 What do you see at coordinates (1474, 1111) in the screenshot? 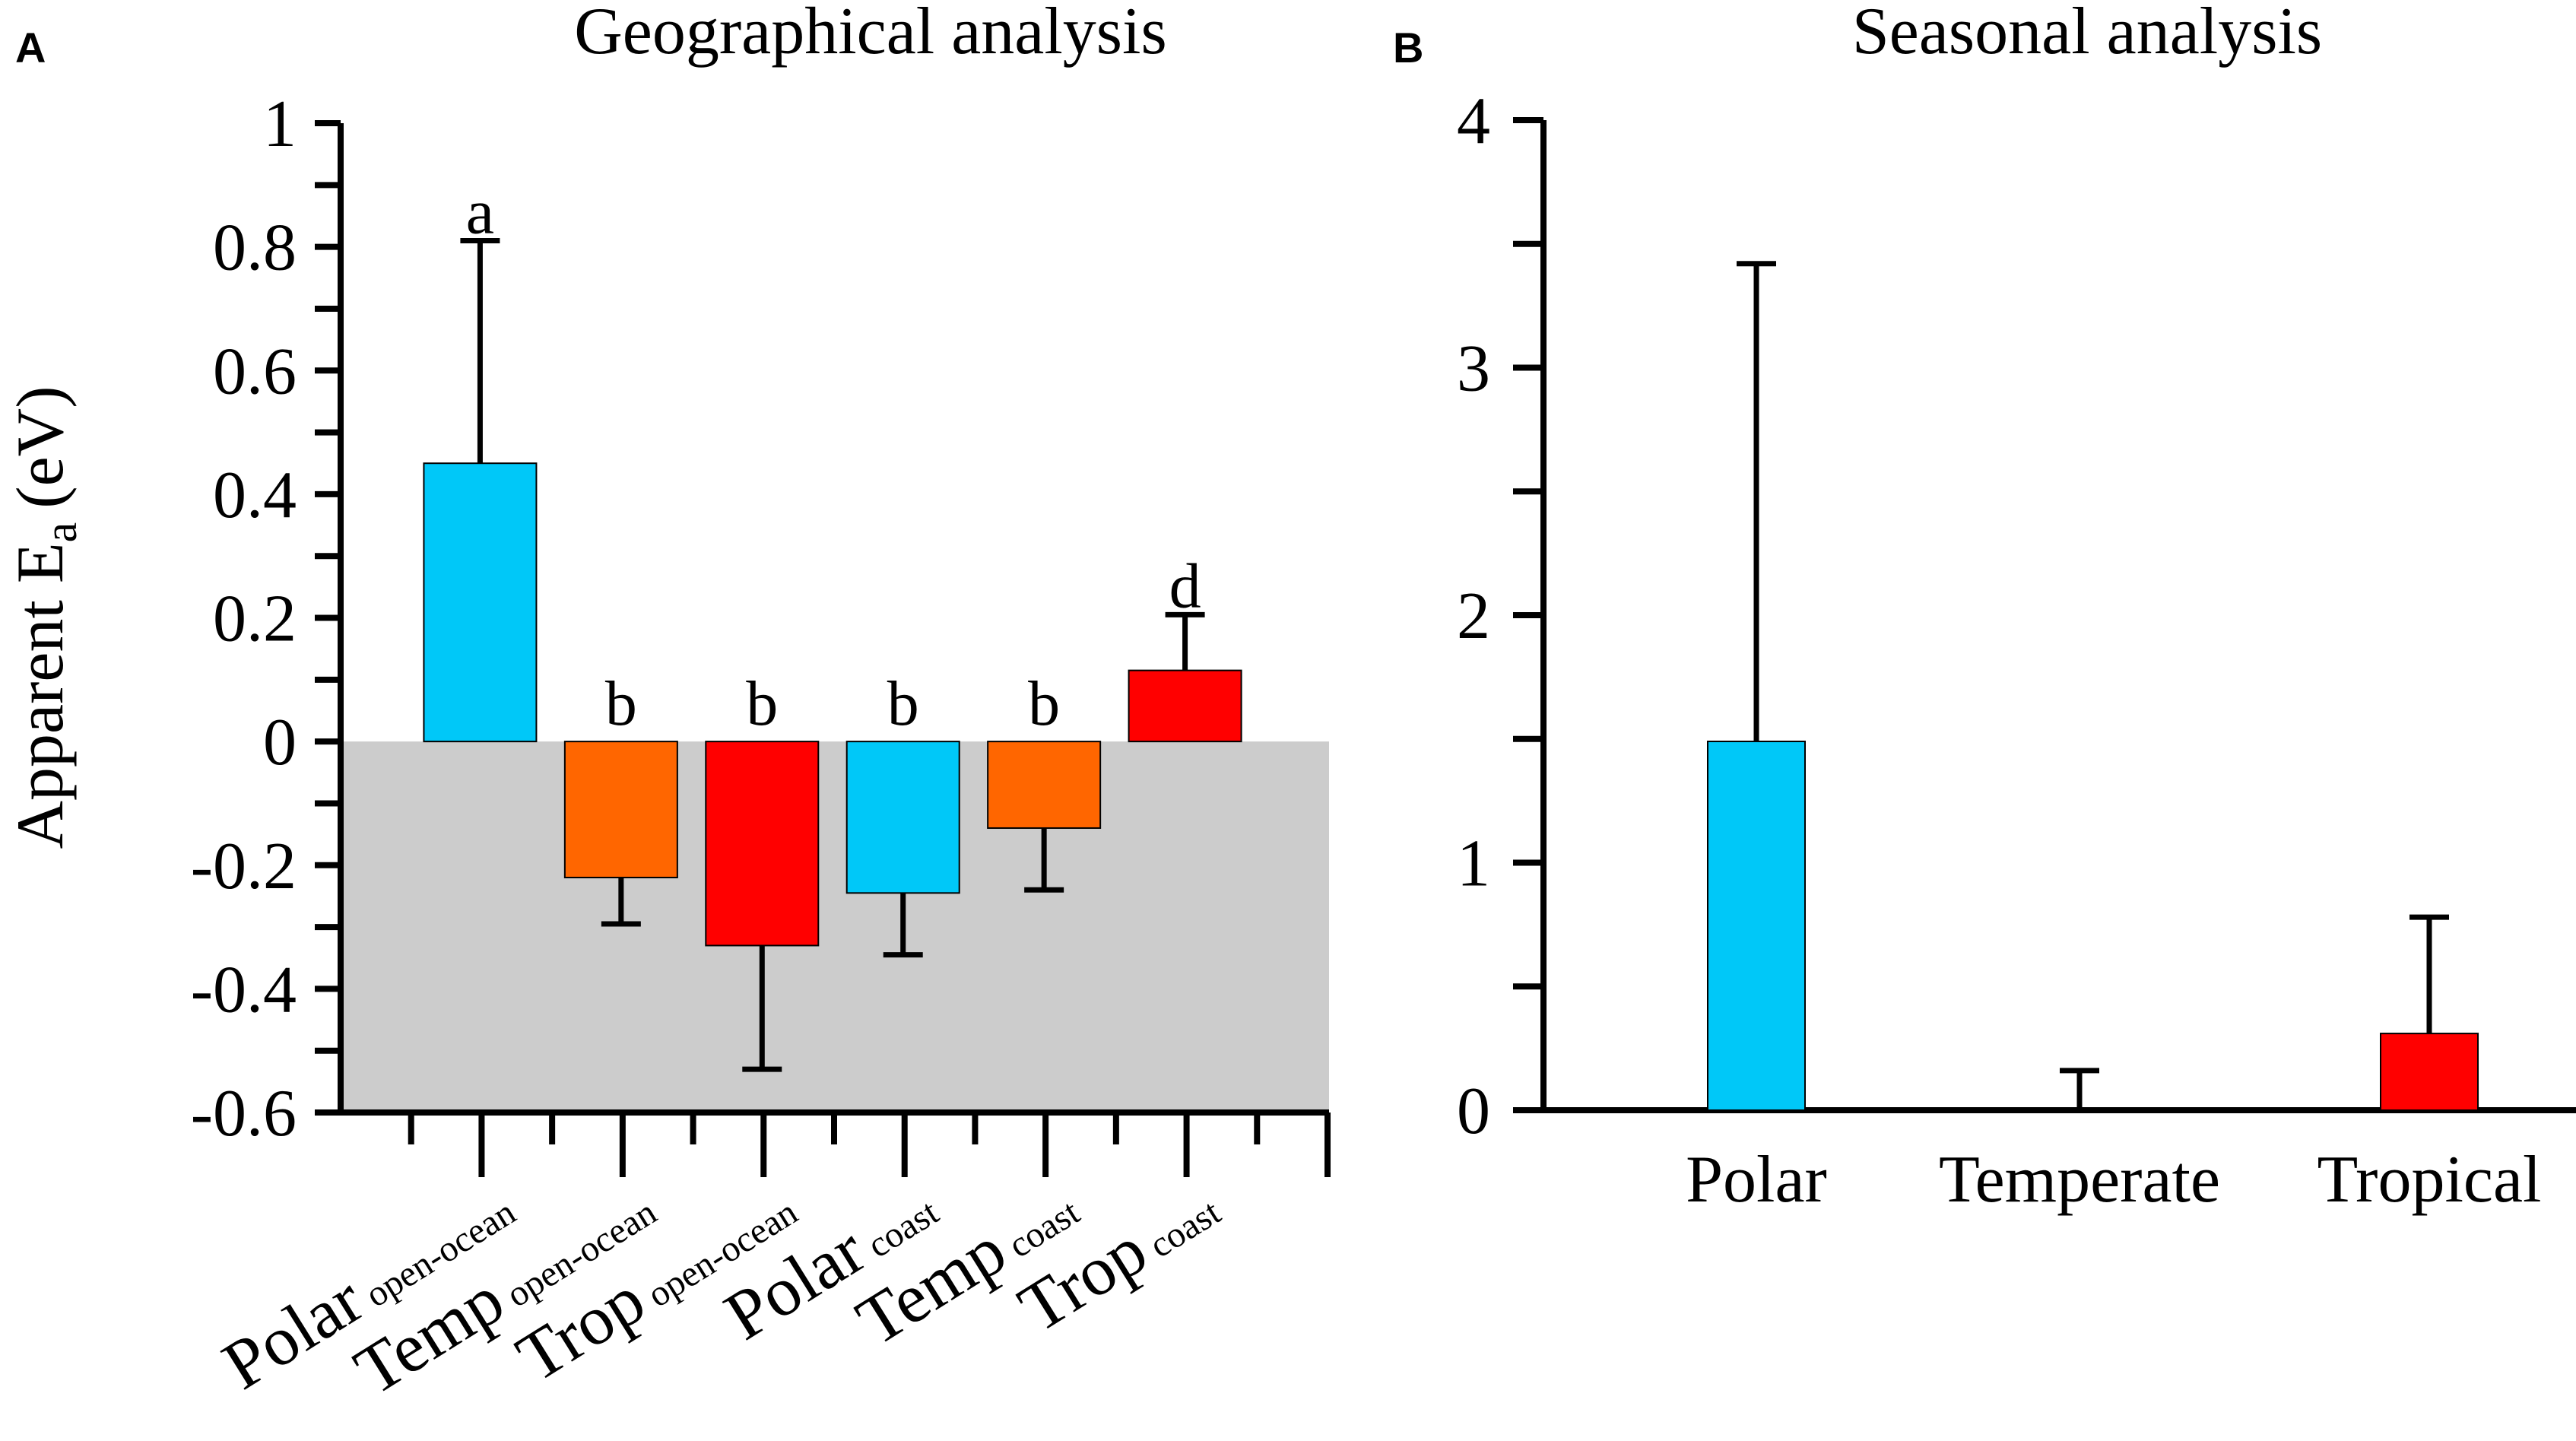
I see `y-tick-label-b: 0` at bounding box center [1474, 1111].